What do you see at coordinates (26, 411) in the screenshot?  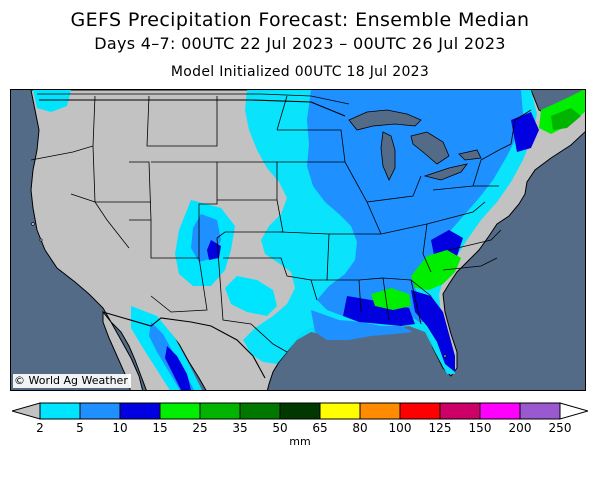 I see `legend-low-arrow` at bounding box center [26, 411].